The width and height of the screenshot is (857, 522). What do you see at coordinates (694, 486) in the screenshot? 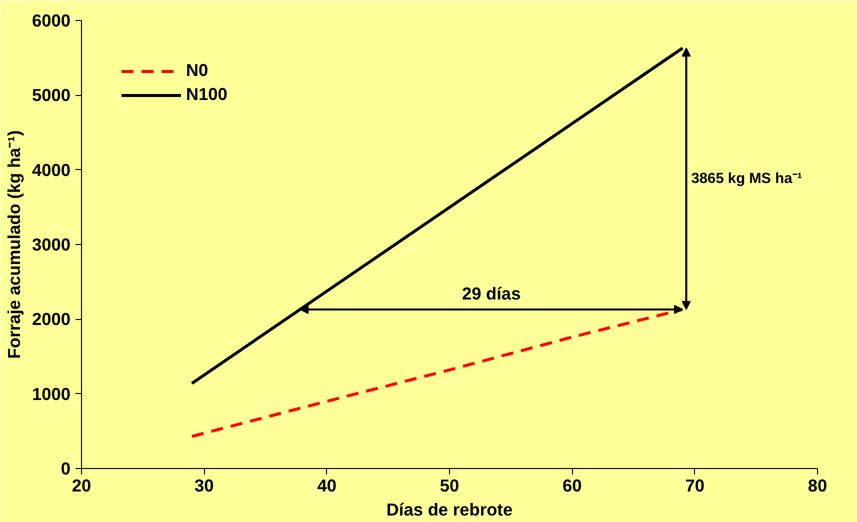
I see `x-tick-label: 70` at bounding box center [694, 486].